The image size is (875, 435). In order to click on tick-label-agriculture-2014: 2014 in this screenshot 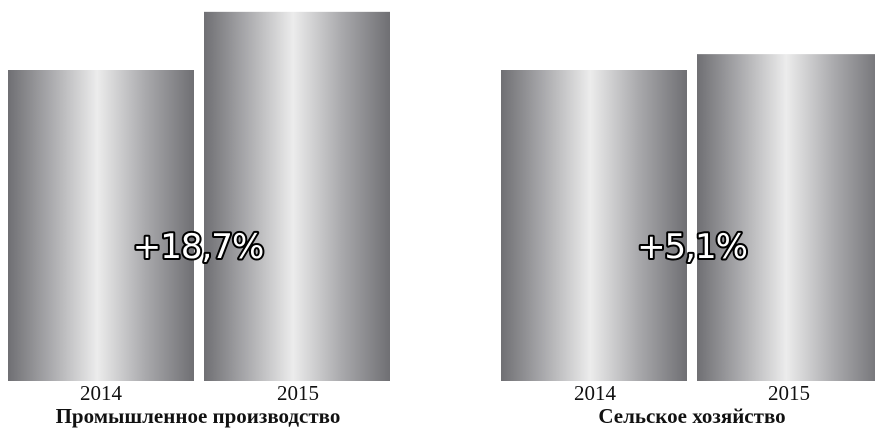, I will do `click(595, 393)`.